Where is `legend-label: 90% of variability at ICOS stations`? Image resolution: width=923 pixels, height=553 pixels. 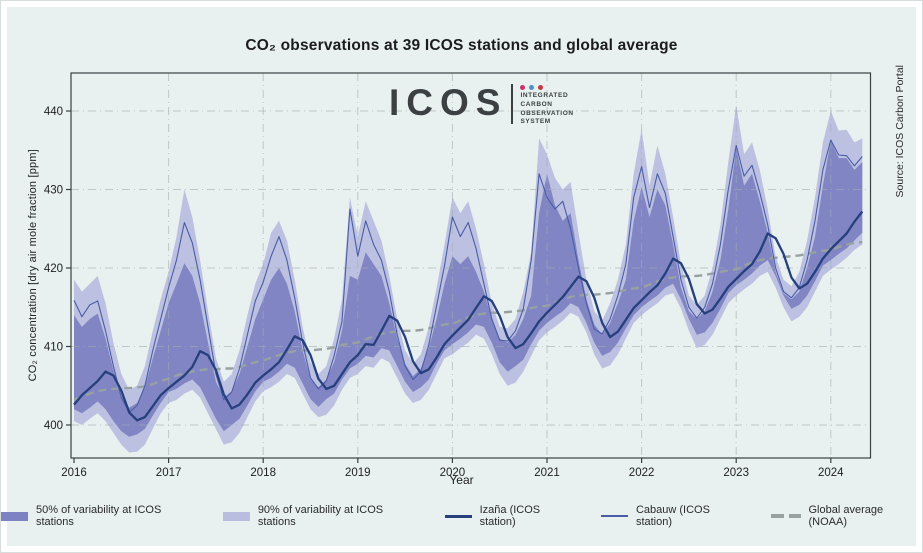 legend-label: 90% of variability at ICOS stations is located at coordinates (320, 516).